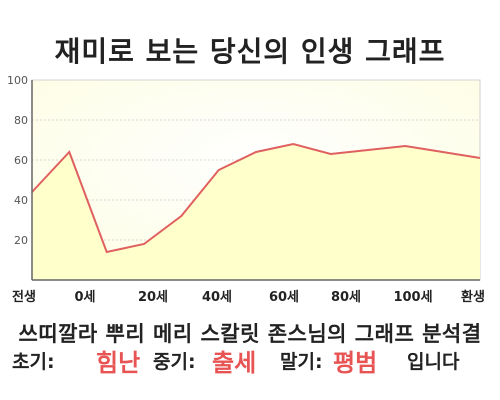  I want to click on y-tick-label: 20, so click(21, 240).